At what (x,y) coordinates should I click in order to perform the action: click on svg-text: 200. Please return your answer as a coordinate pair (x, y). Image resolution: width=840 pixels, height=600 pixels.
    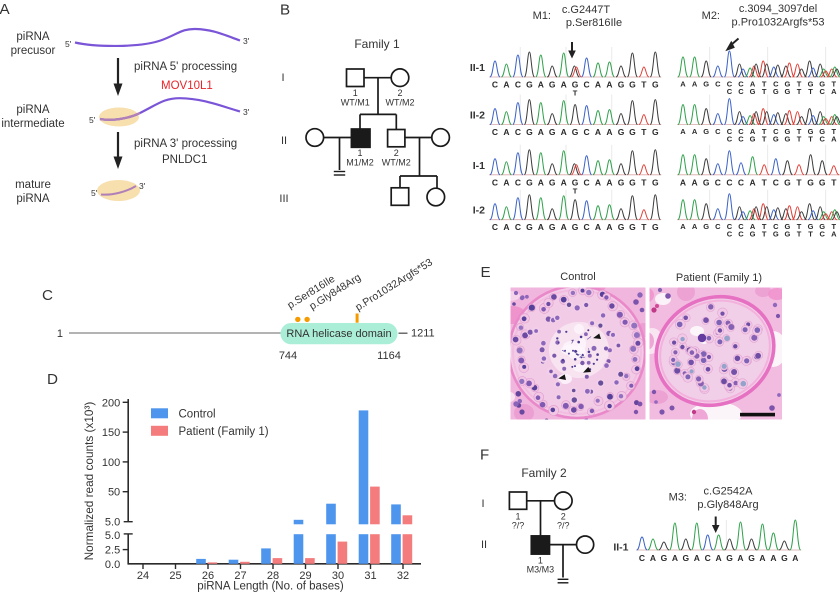
    Looking at the image, I should click on (111, 403).